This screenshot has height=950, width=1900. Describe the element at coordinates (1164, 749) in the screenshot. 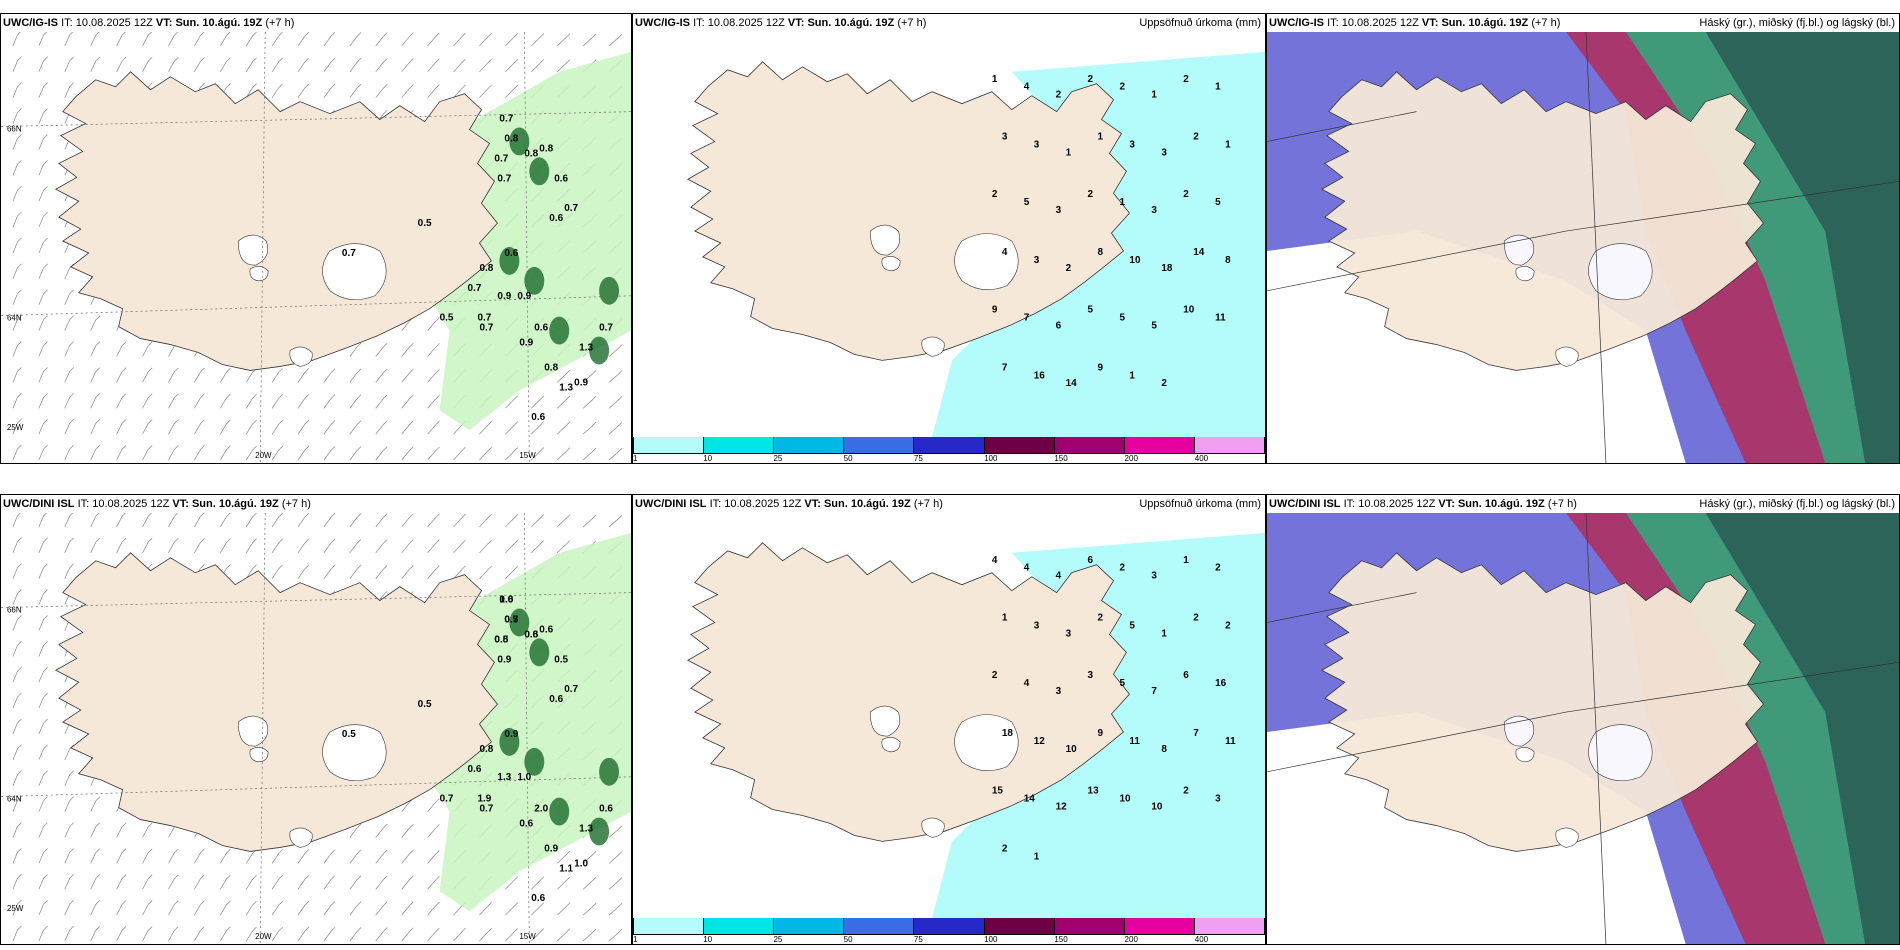

I see `accum-value: 8` at that location.